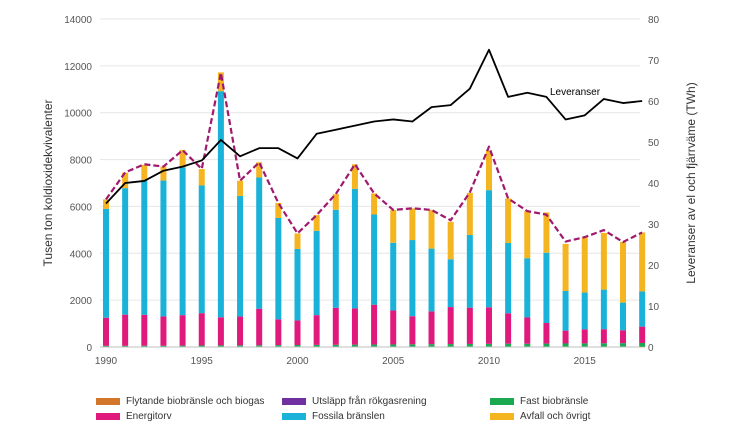 This screenshot has height=422, width=746. What do you see at coordinates (81, 161) in the screenshot?
I see `y-tick-label: 8000` at bounding box center [81, 161].